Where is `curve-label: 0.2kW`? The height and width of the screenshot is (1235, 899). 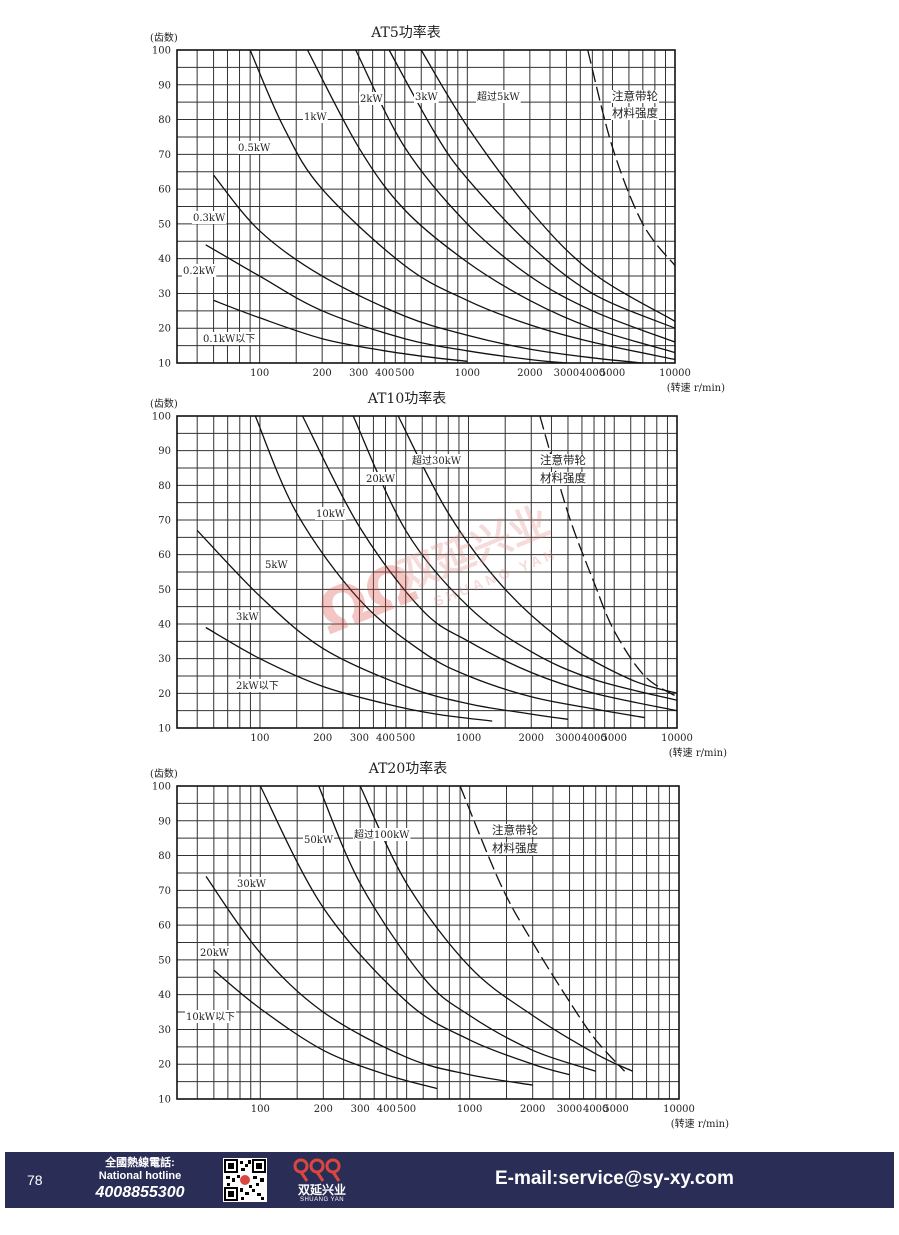
curve-label: 0.2kW is located at coordinates (199, 271).